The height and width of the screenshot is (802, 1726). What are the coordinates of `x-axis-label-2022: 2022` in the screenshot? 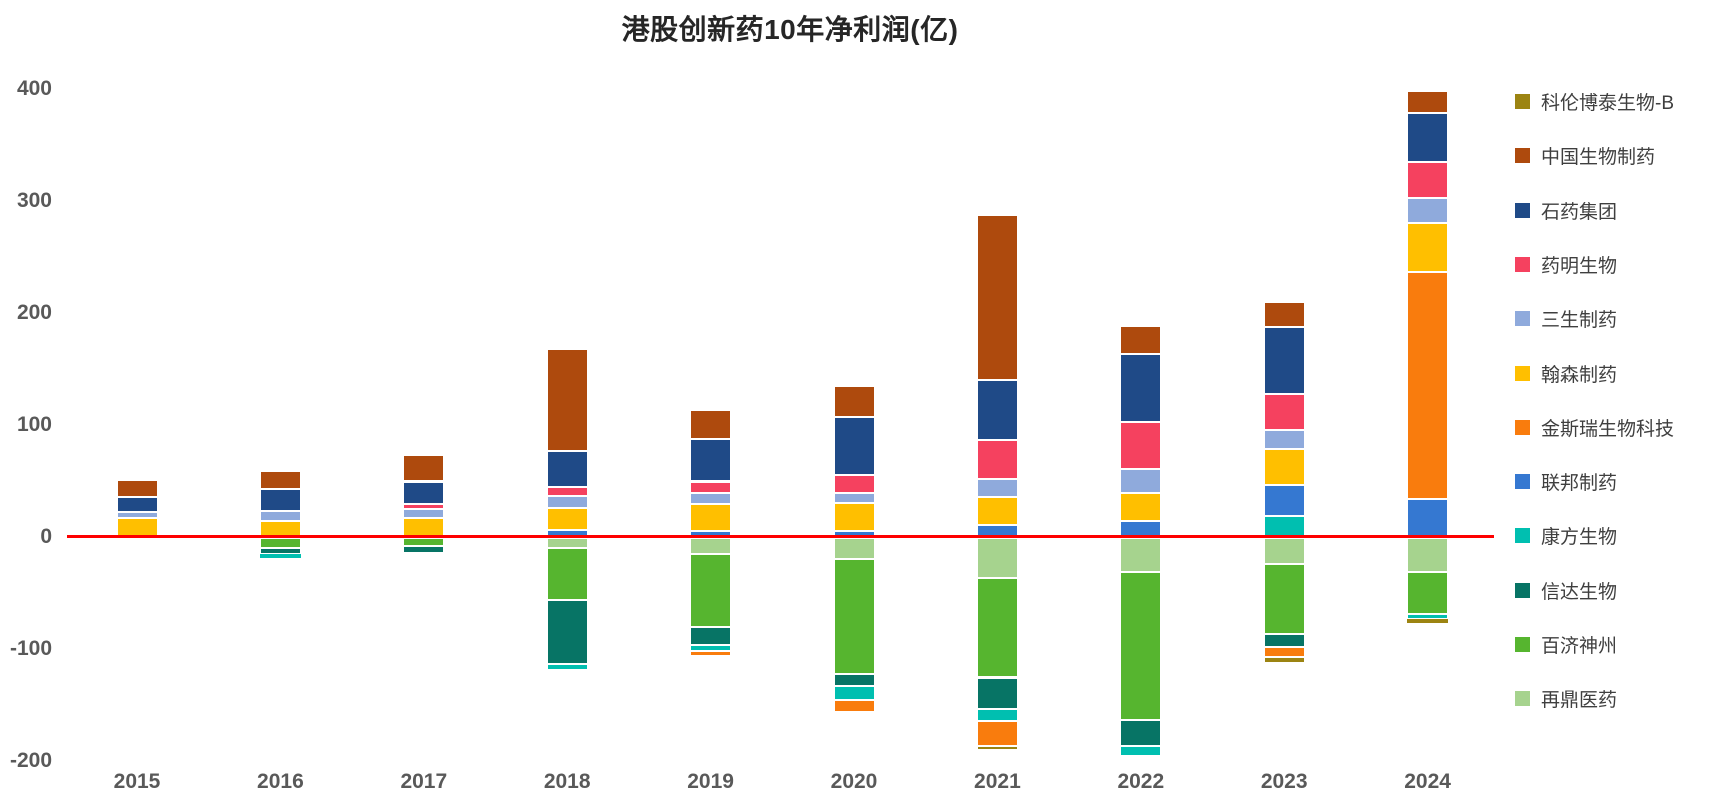 It's located at (1141, 781).